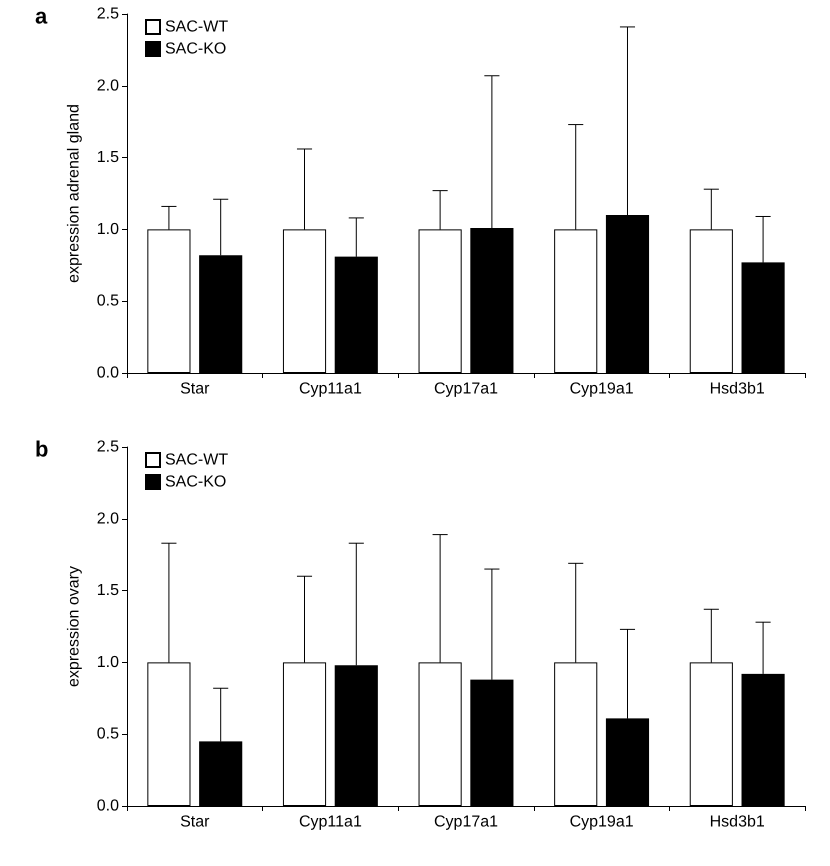  I want to click on y-axis-title: expression ovary, so click(74, 626).